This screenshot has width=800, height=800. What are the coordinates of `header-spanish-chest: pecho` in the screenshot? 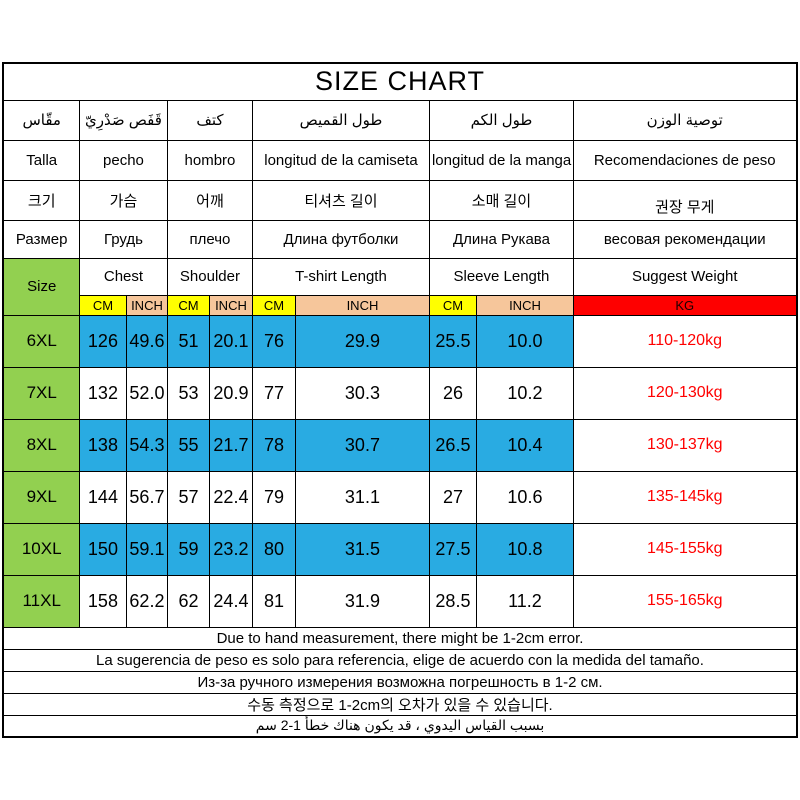 It's located at (123, 160).